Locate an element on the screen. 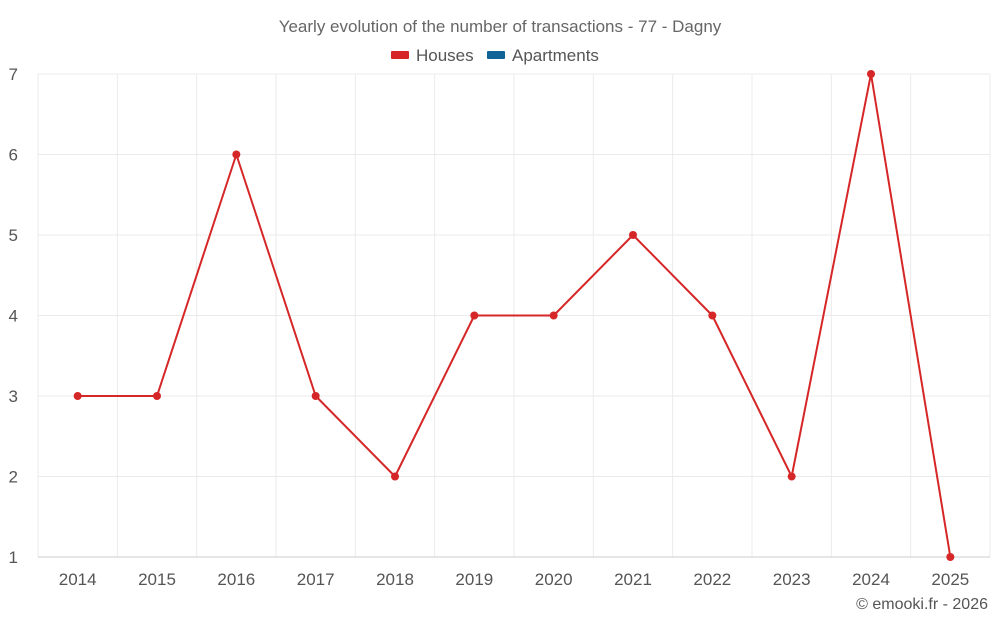 The height and width of the screenshot is (625, 1000). legend-item-apartments: Apartments is located at coordinates (543, 55).